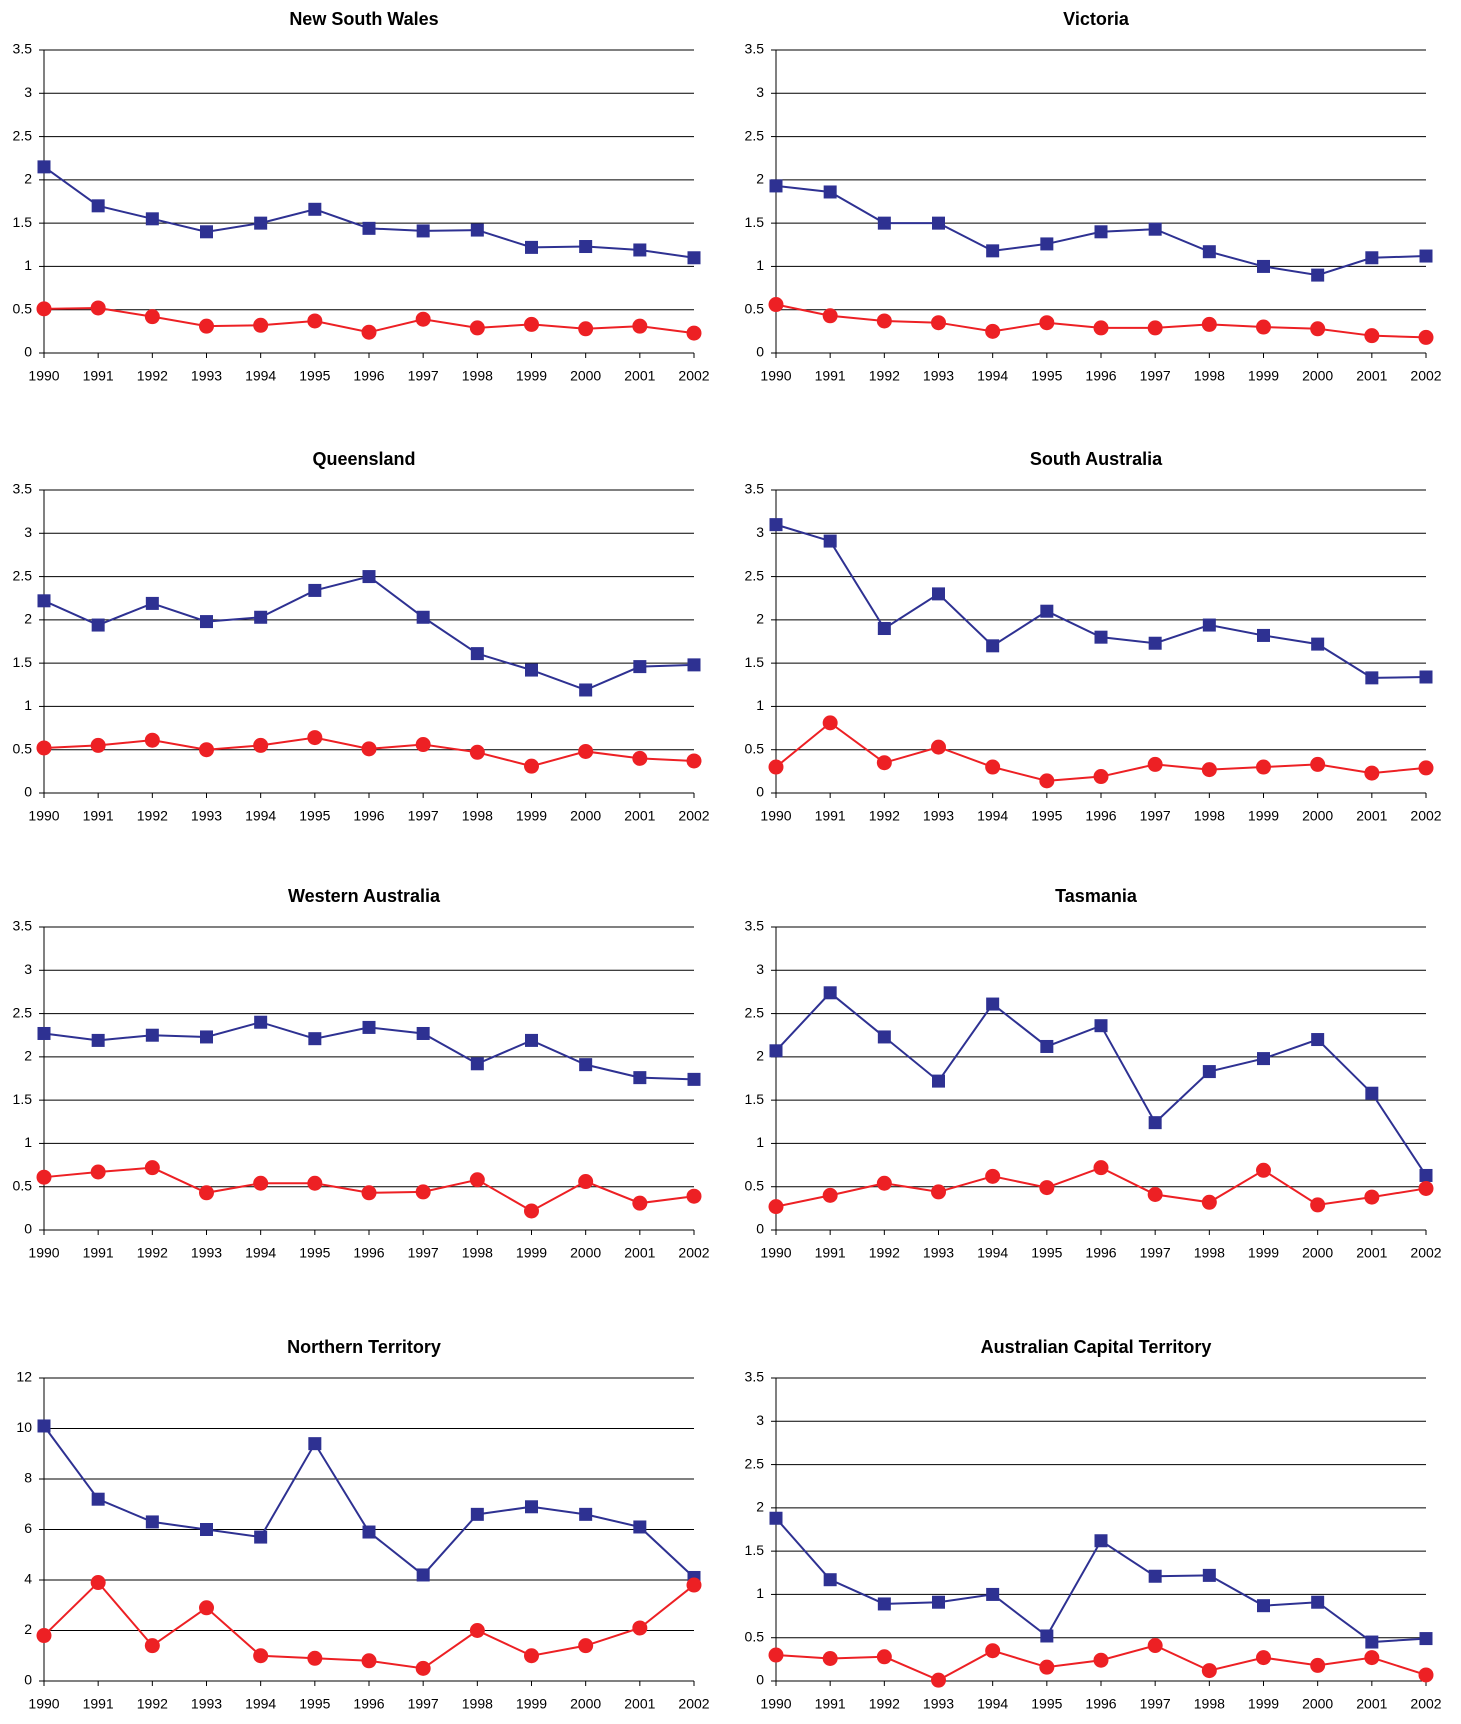  I want to click on chart-title: New South Wales, so click(363, 19).